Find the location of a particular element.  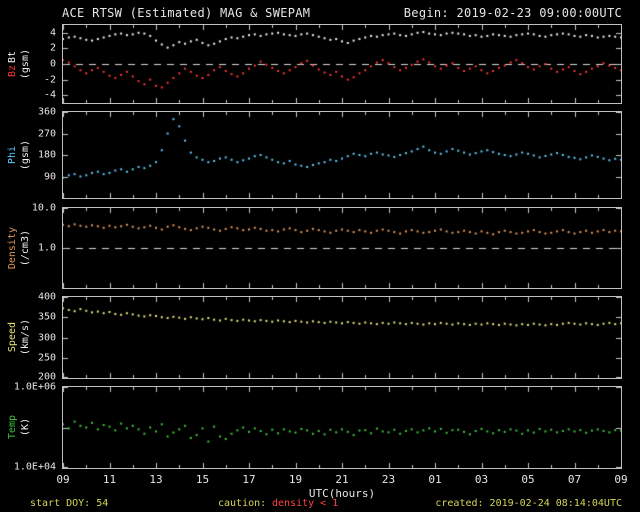

caution-label: caution: is located at coordinates (242, 503).